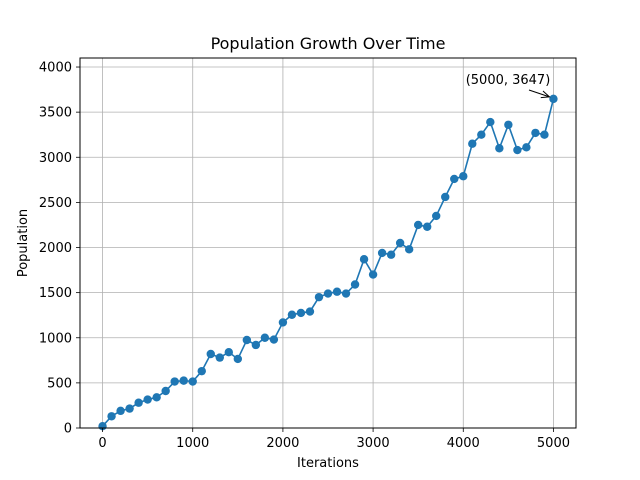  I want to click on x-tick-label: 1000, so click(192, 443).